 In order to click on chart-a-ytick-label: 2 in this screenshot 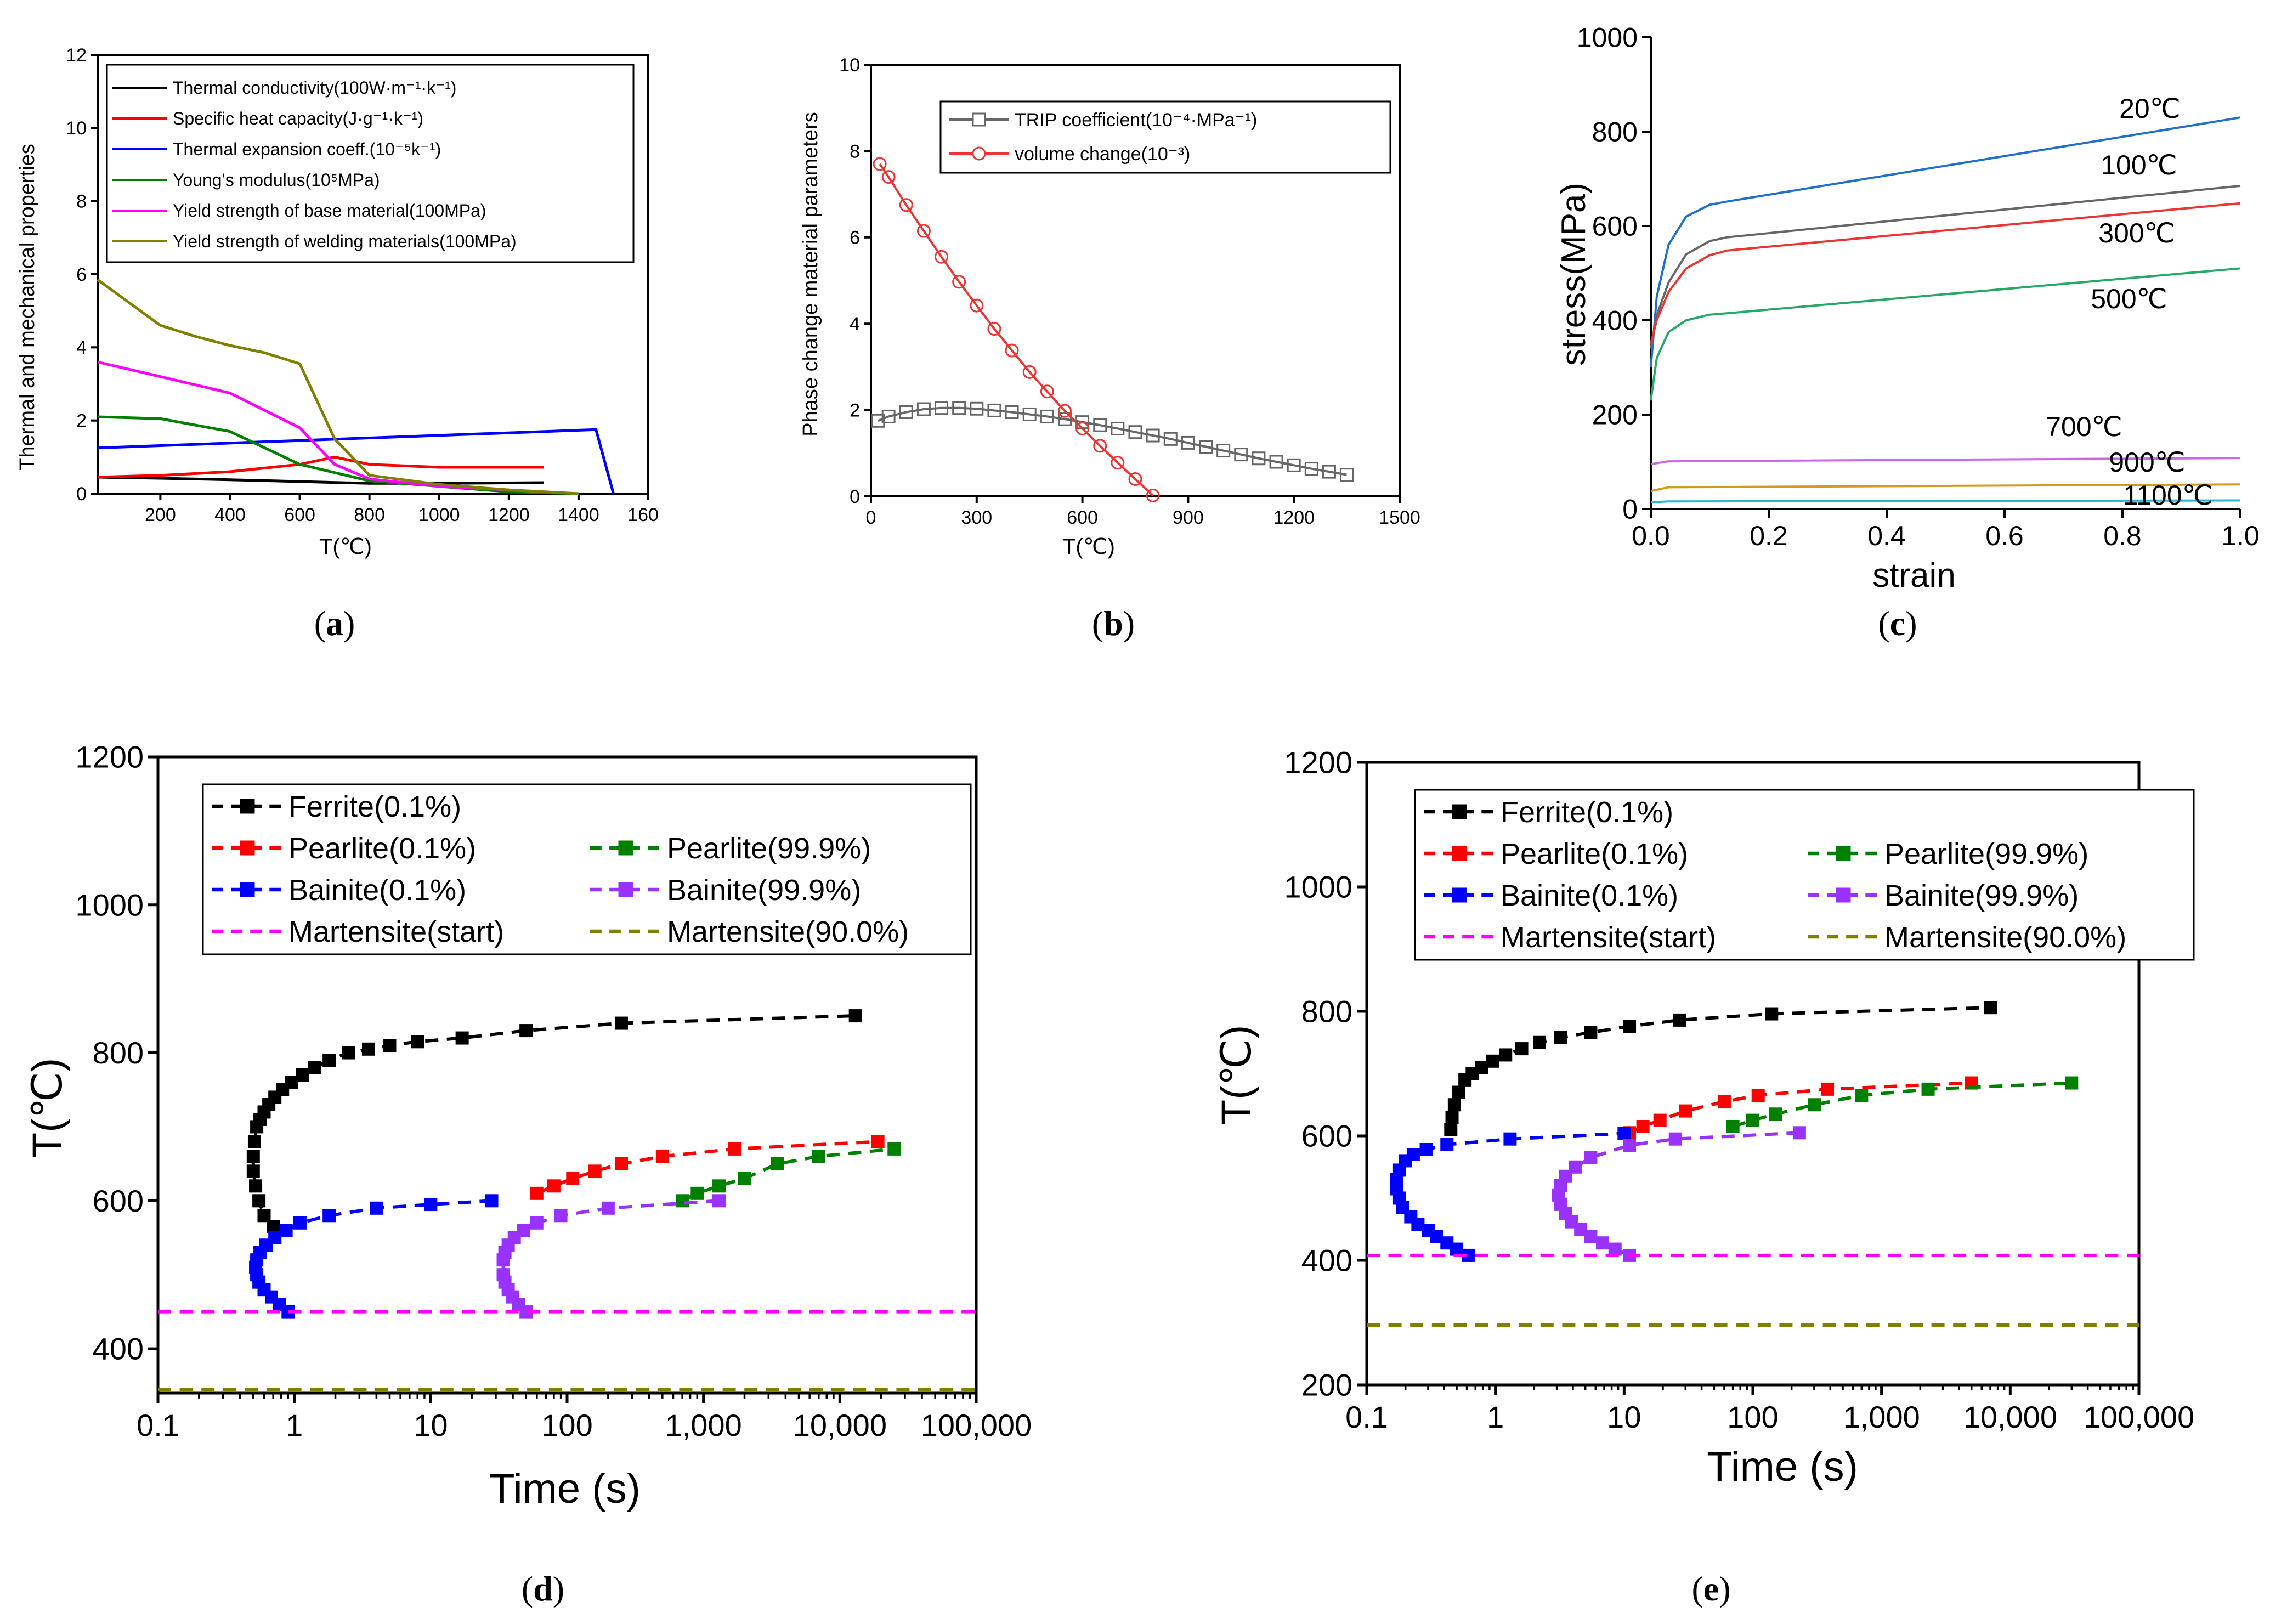, I will do `click(82, 421)`.